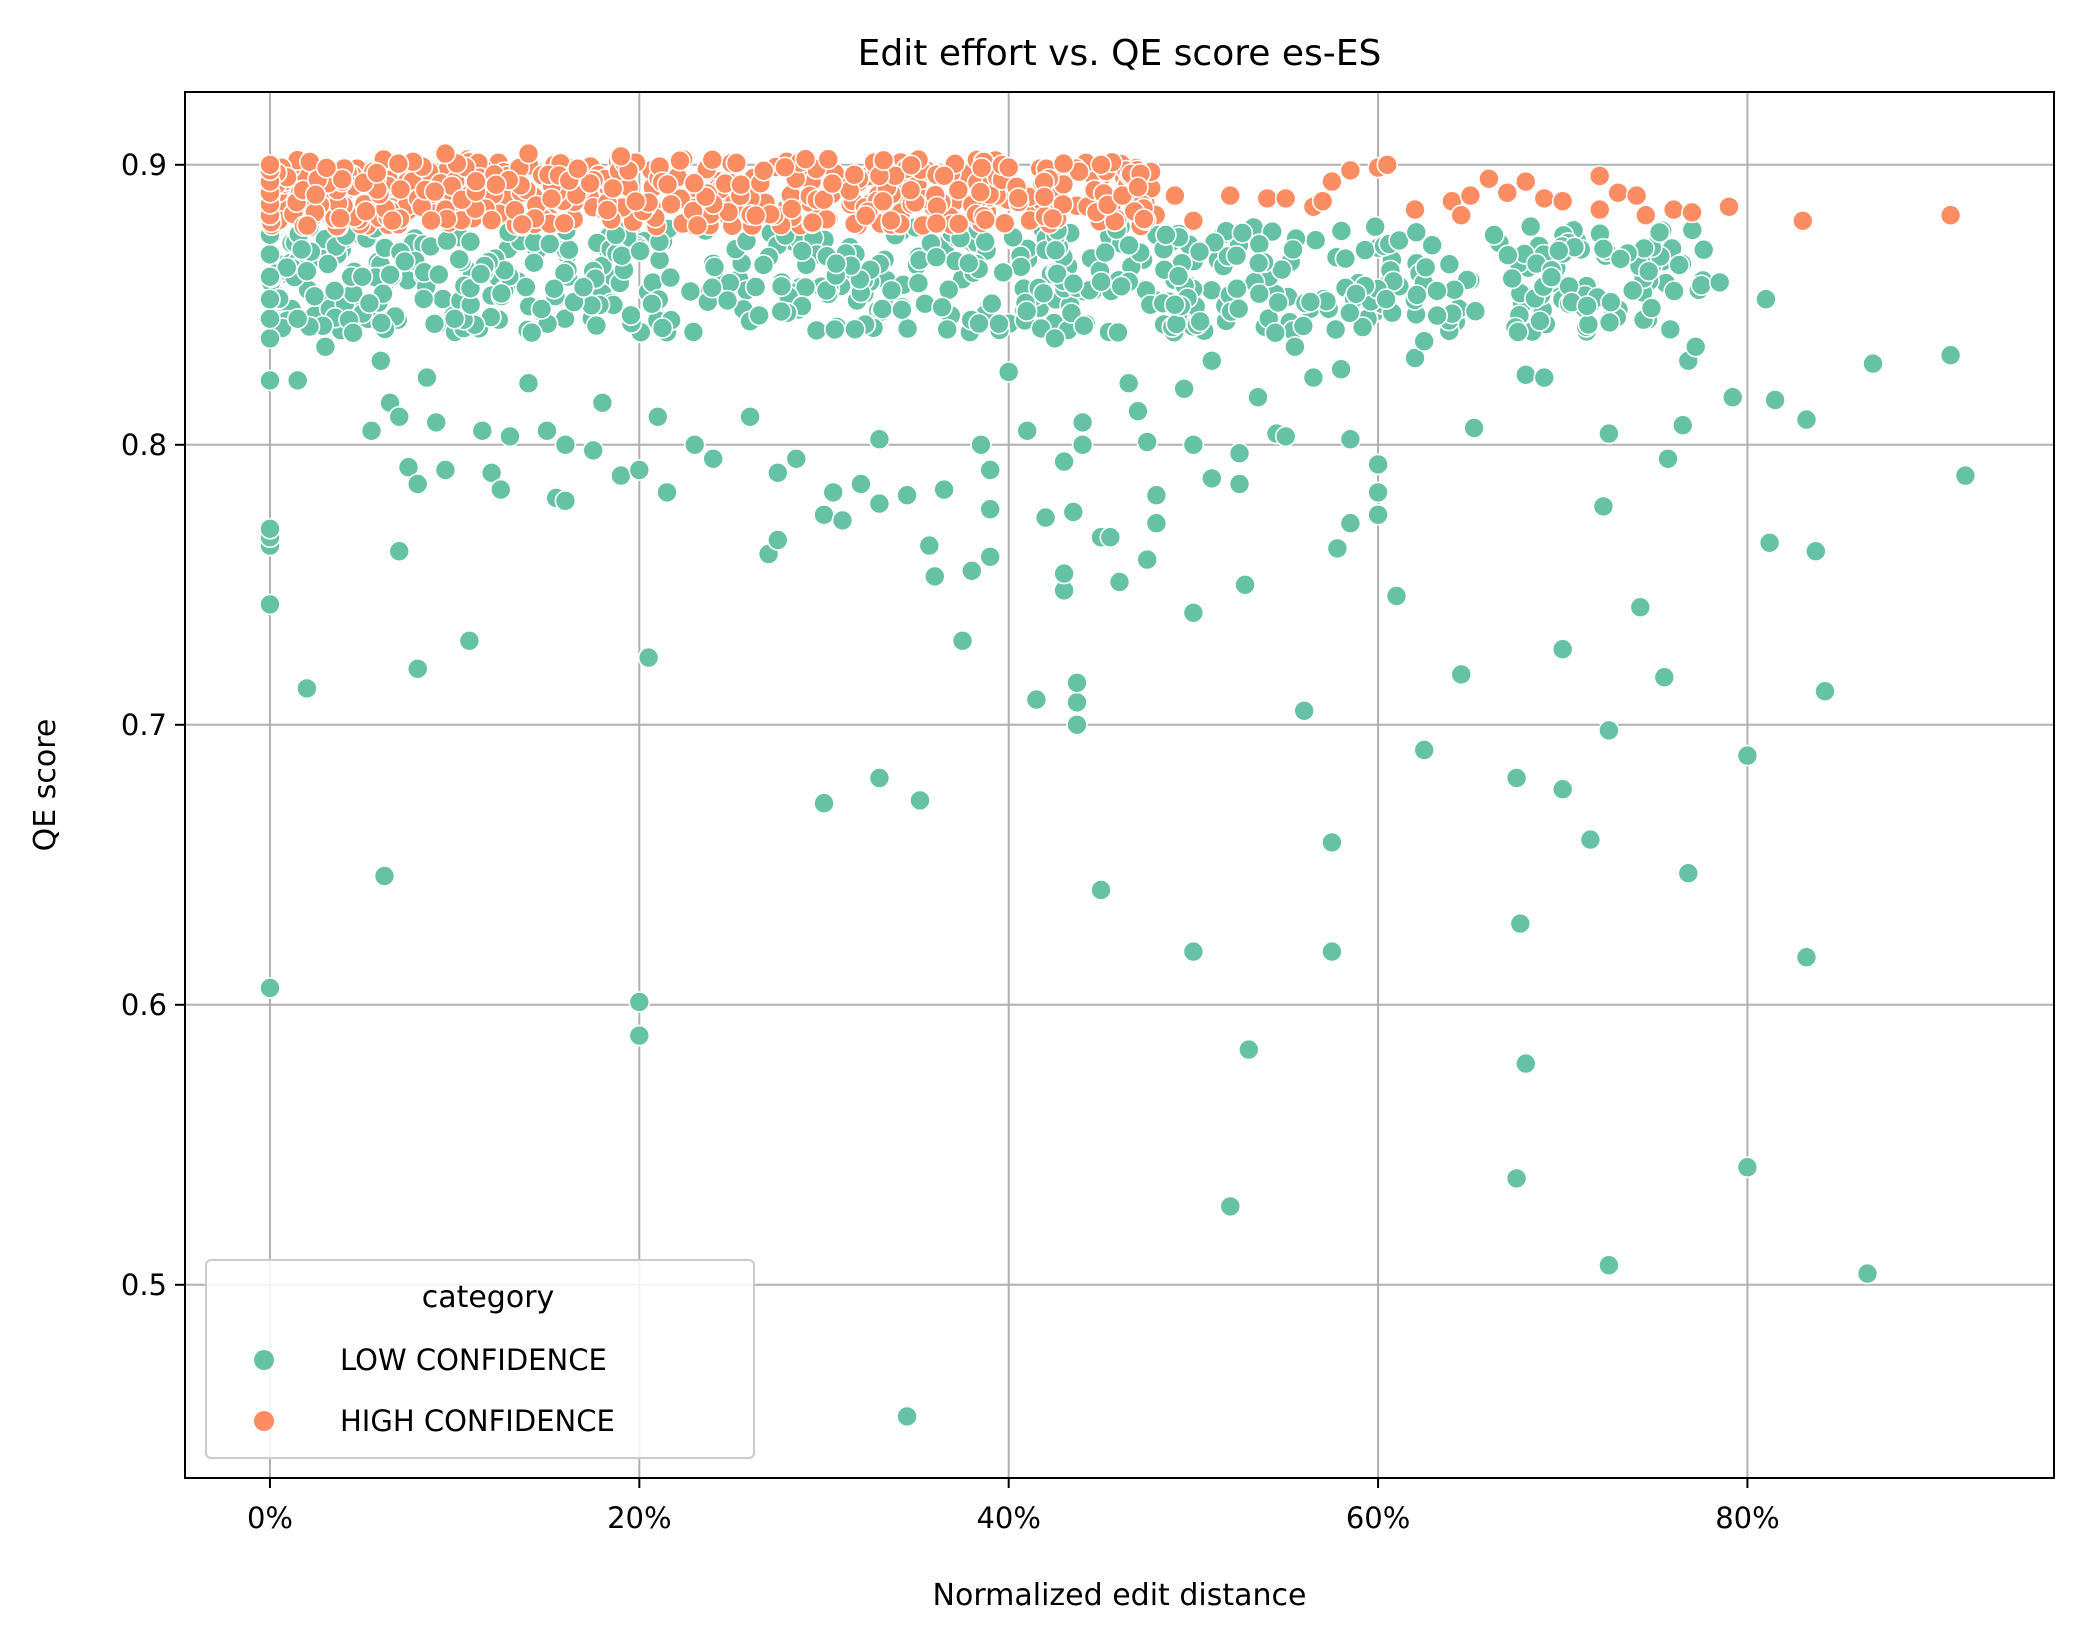 This screenshot has width=2074, height=1638. I want to click on x-tick-label: 80%, so click(1747, 1518).